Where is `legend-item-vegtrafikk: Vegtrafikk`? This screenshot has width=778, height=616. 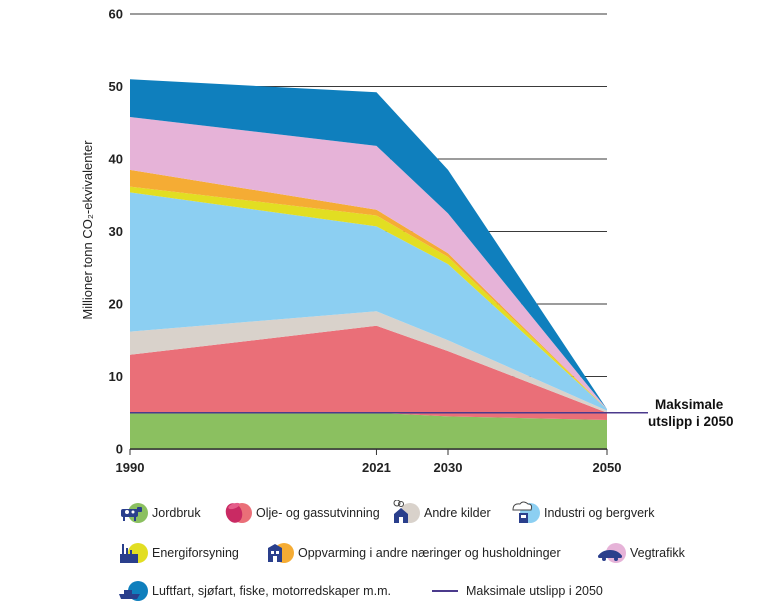
legend-item-vegtrafikk: Vegtrafikk is located at coordinates (640, 553).